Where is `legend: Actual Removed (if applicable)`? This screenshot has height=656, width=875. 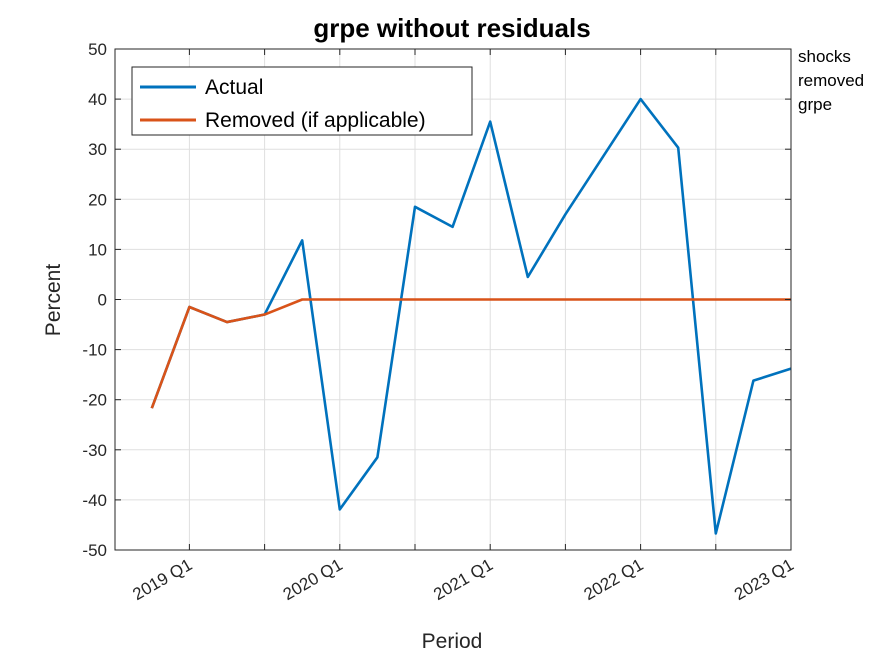 legend: Actual Removed (if applicable) is located at coordinates (302, 101).